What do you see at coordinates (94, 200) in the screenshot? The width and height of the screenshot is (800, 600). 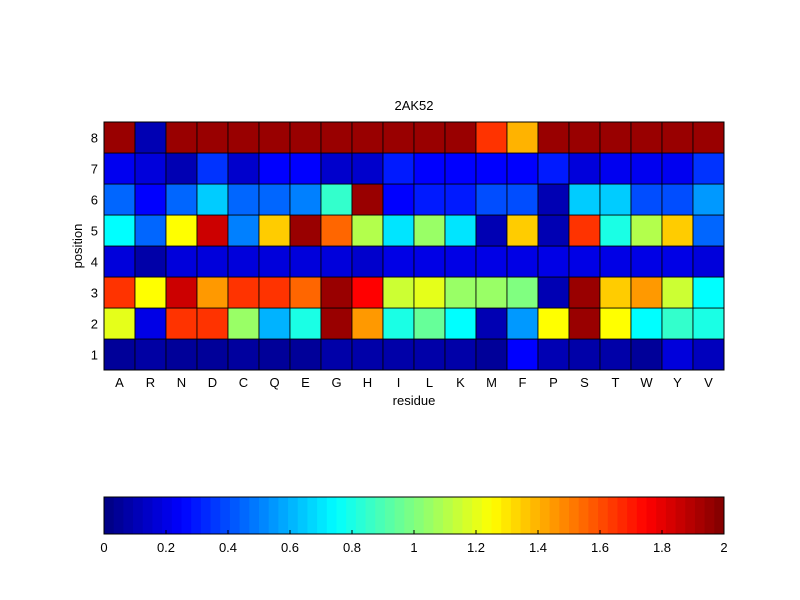 I see `y-tick-label: 6` at bounding box center [94, 200].